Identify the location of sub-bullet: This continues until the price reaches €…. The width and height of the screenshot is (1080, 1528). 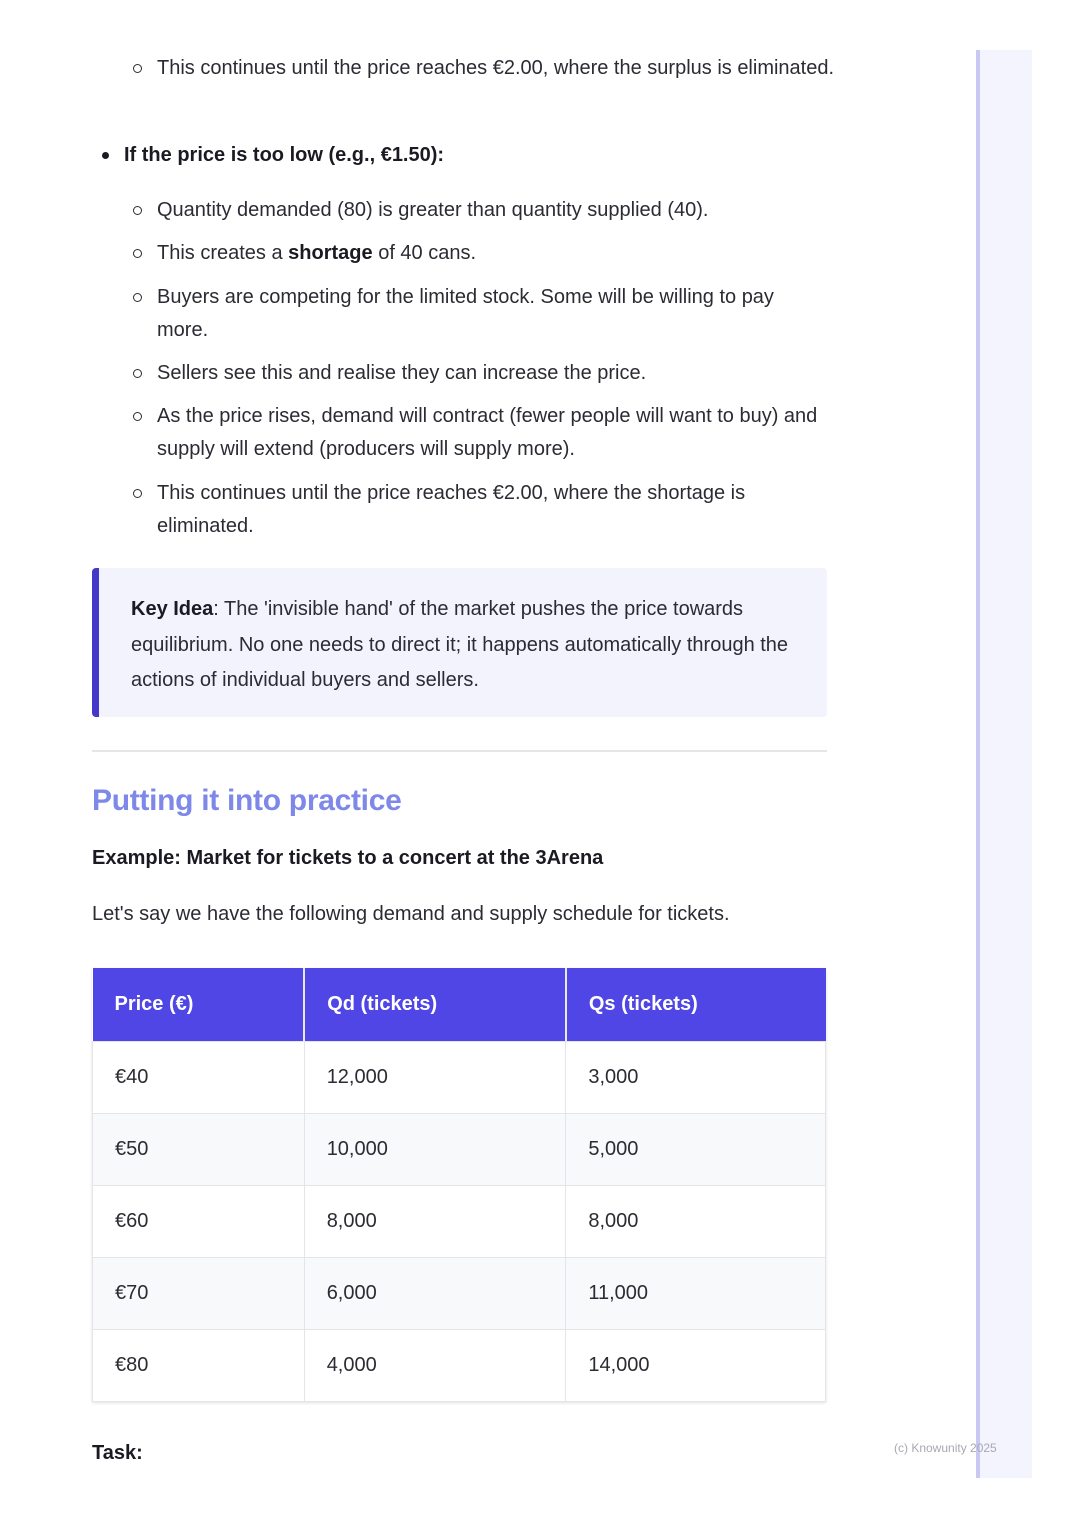
(465, 510).